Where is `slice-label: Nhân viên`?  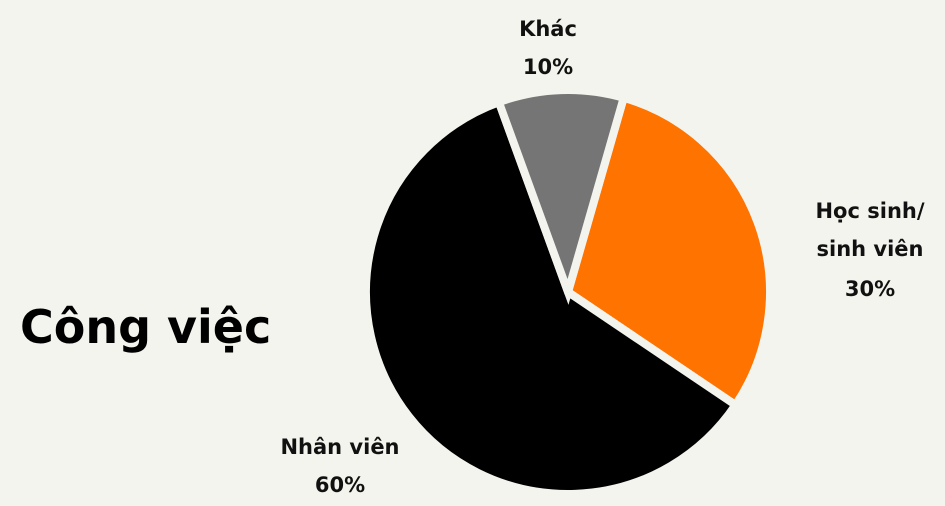
slice-label: Nhân viên is located at coordinates (340, 447).